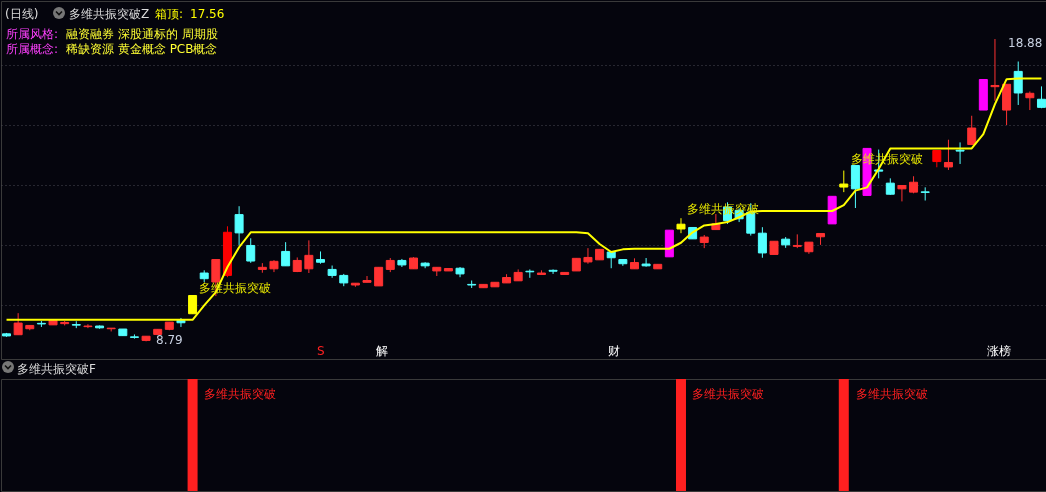  Describe the element at coordinates (32, 49) in the screenshot. I see `annotation: 所属概念:` at that location.